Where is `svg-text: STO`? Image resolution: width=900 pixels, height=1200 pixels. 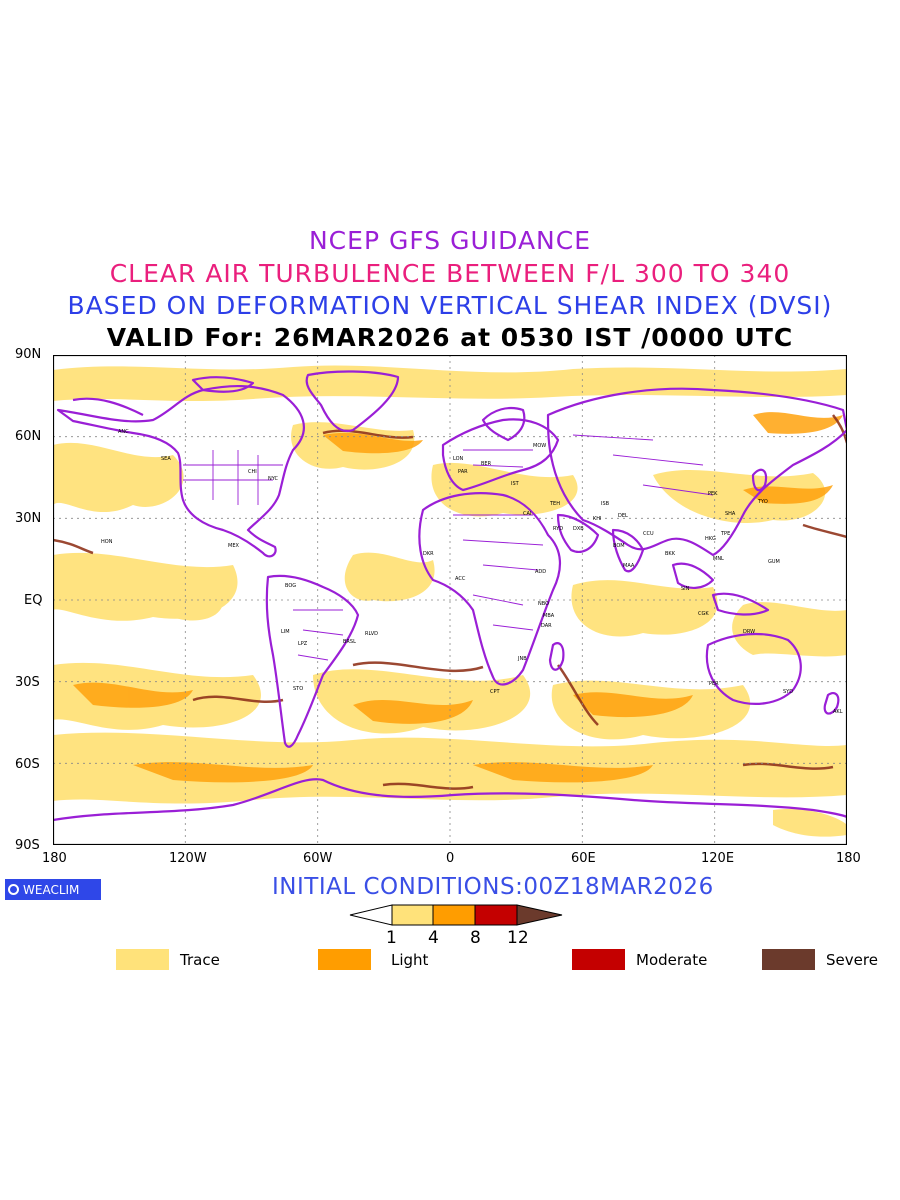
svg-text: STO is located at coordinates (298, 689).